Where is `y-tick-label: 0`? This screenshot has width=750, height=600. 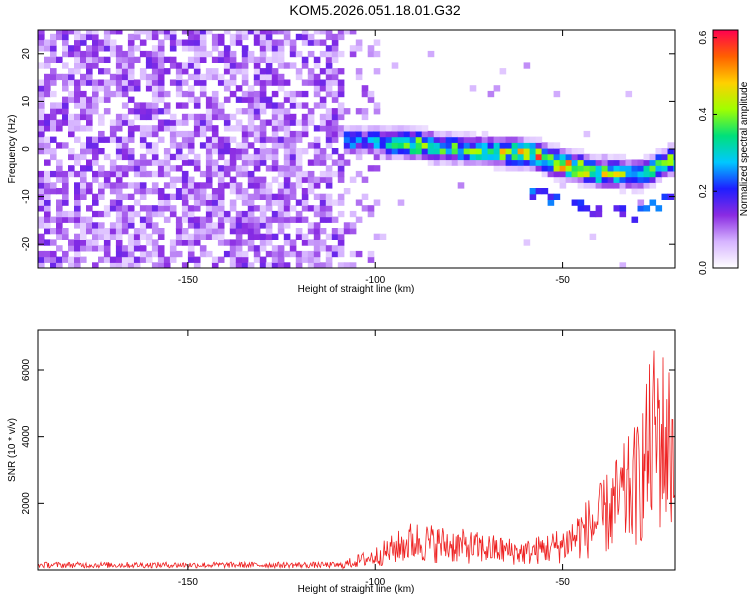
y-tick-label: 0 is located at coordinates (26, 149).